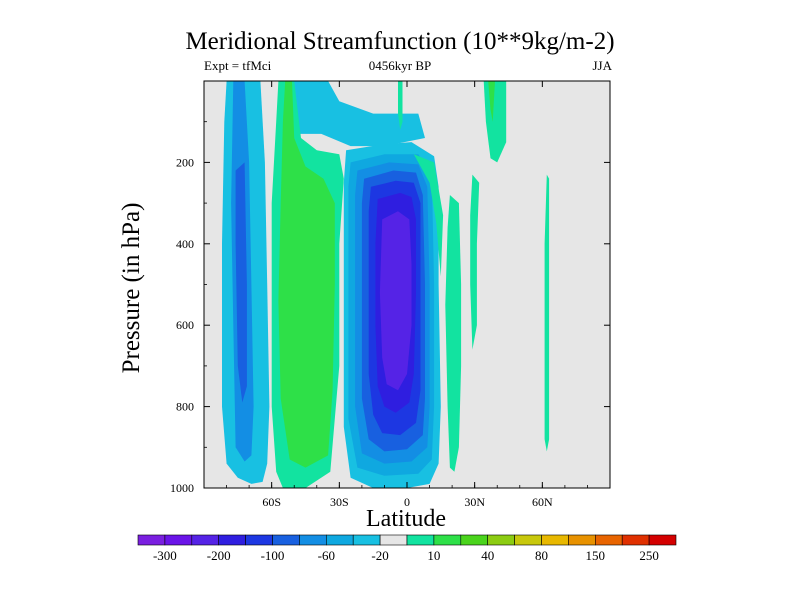  Describe the element at coordinates (185, 162) in the screenshot. I see `y-tick-label: 200` at that location.